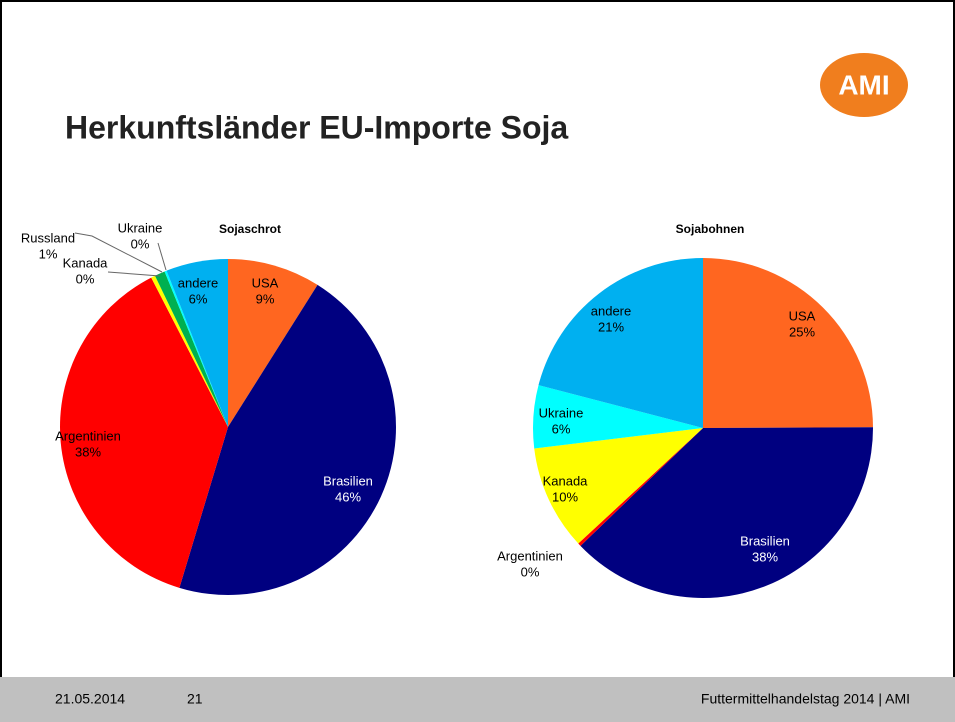 This screenshot has height=722, width=955. Describe the element at coordinates (250, 229) in the screenshot. I see `chart-title: Sojaschrot` at that location.